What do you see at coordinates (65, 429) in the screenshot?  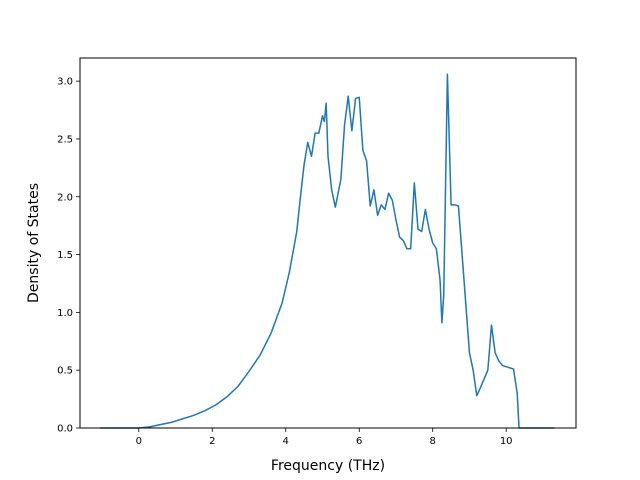 I see `y-tick-label: 0.0` at bounding box center [65, 429].